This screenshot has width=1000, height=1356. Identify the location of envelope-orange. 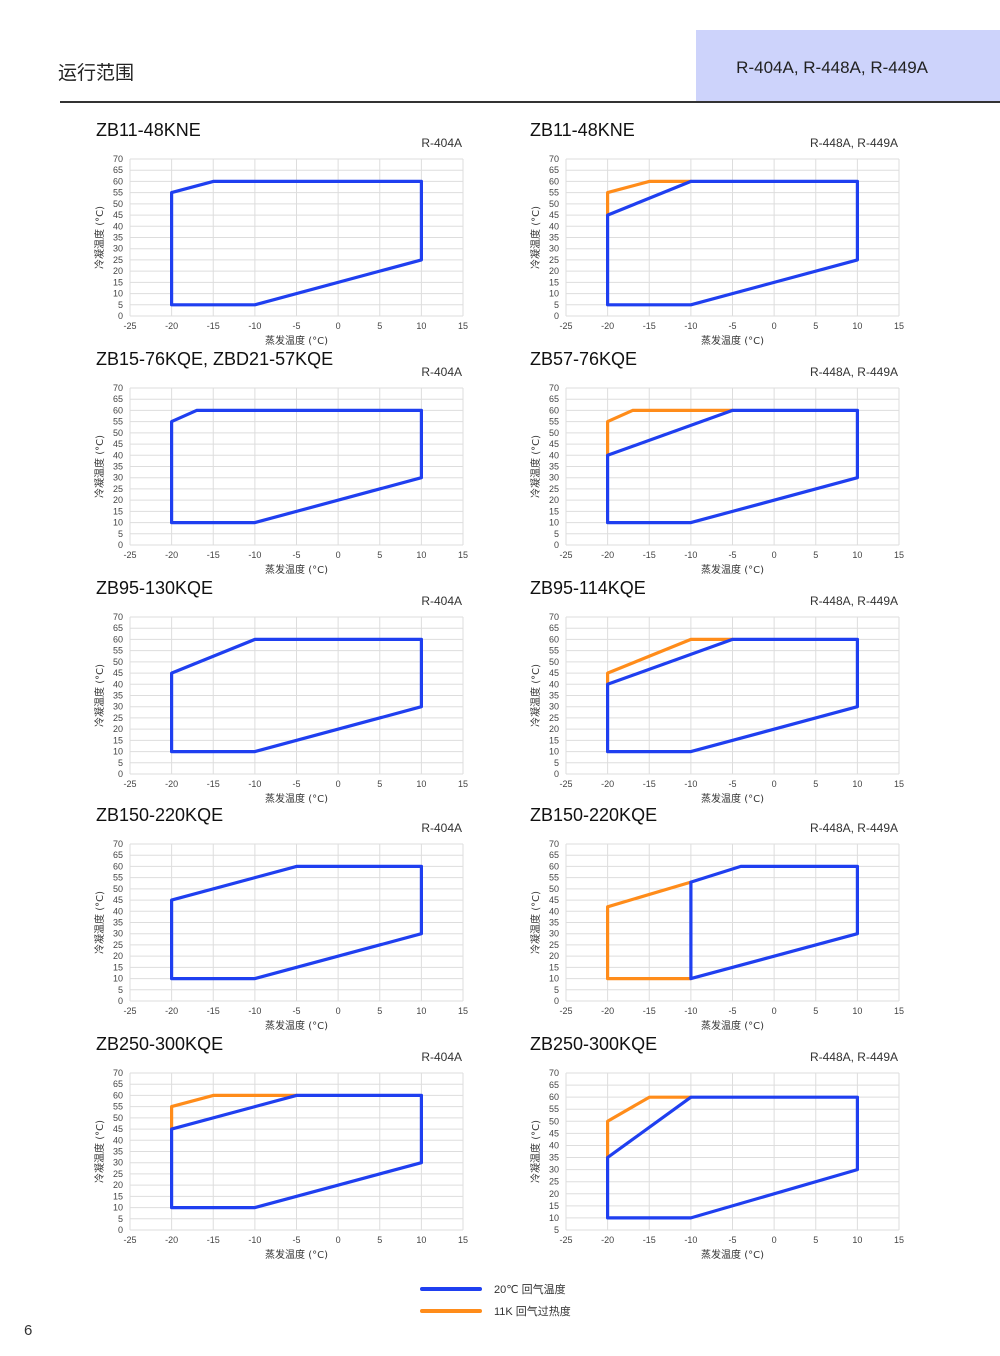
(234, 1112).